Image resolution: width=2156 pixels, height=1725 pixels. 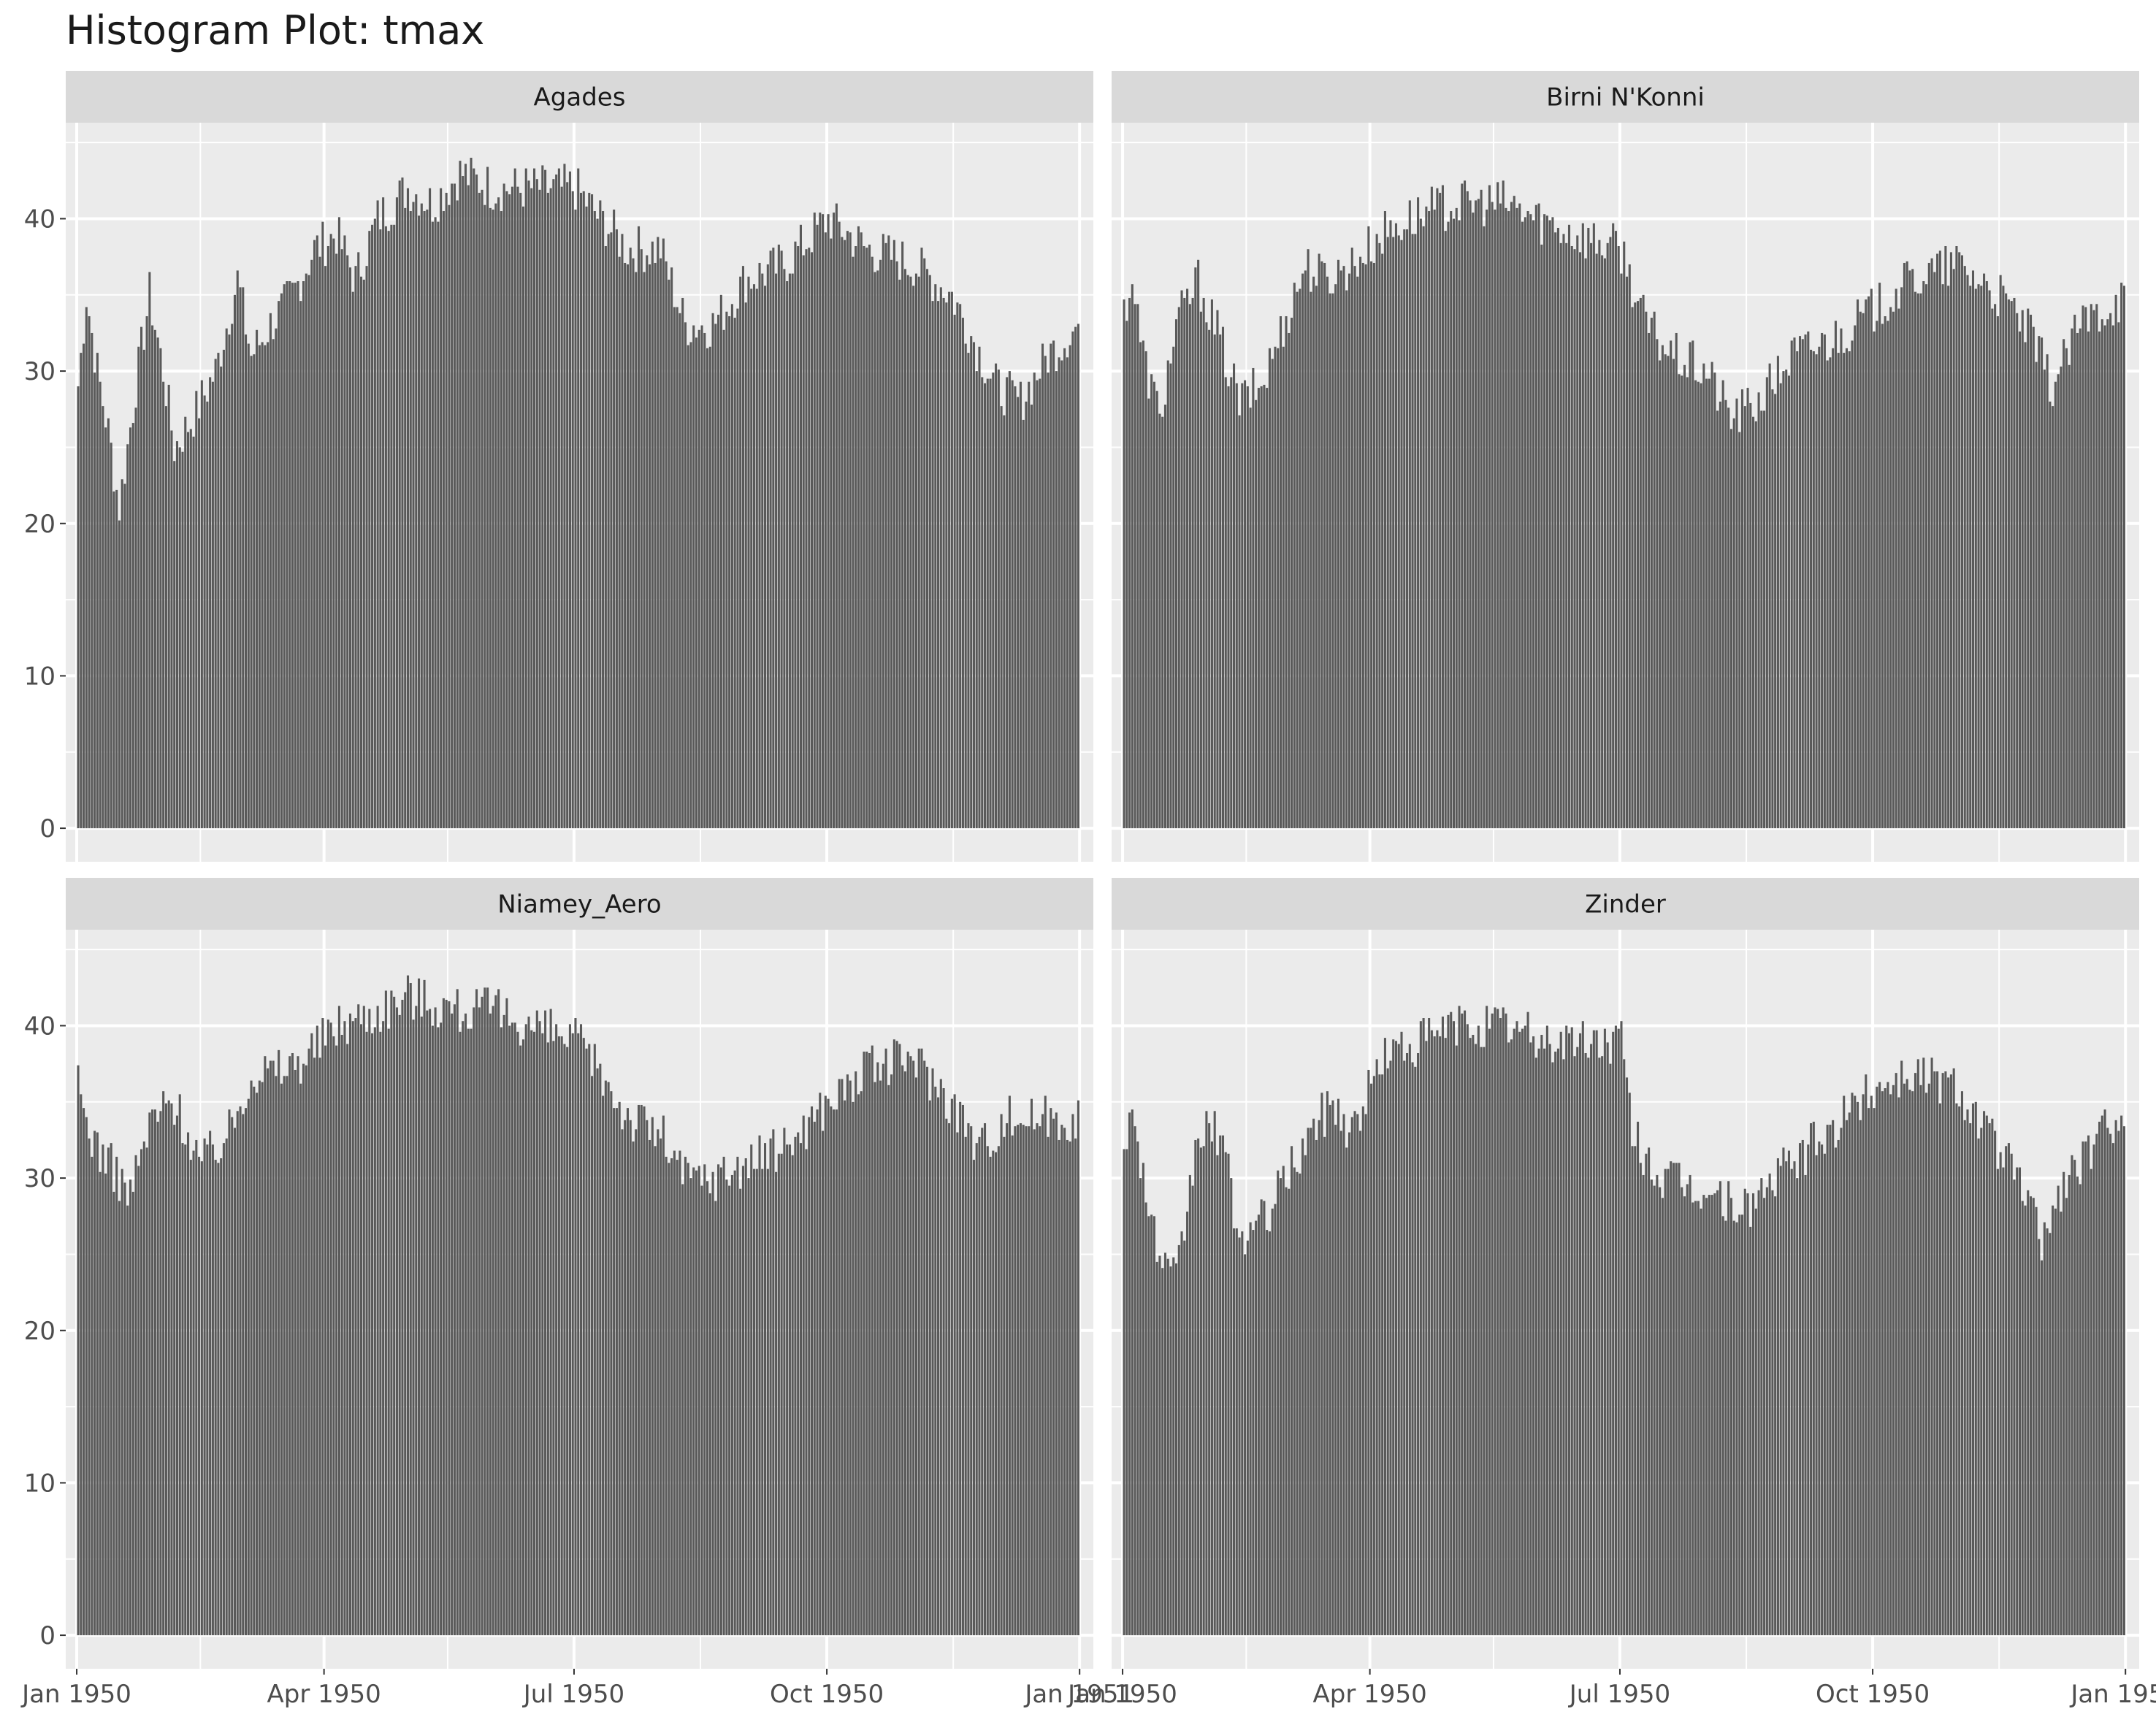 I want to click on y-tick-label: 40, so click(x=40, y=1026).